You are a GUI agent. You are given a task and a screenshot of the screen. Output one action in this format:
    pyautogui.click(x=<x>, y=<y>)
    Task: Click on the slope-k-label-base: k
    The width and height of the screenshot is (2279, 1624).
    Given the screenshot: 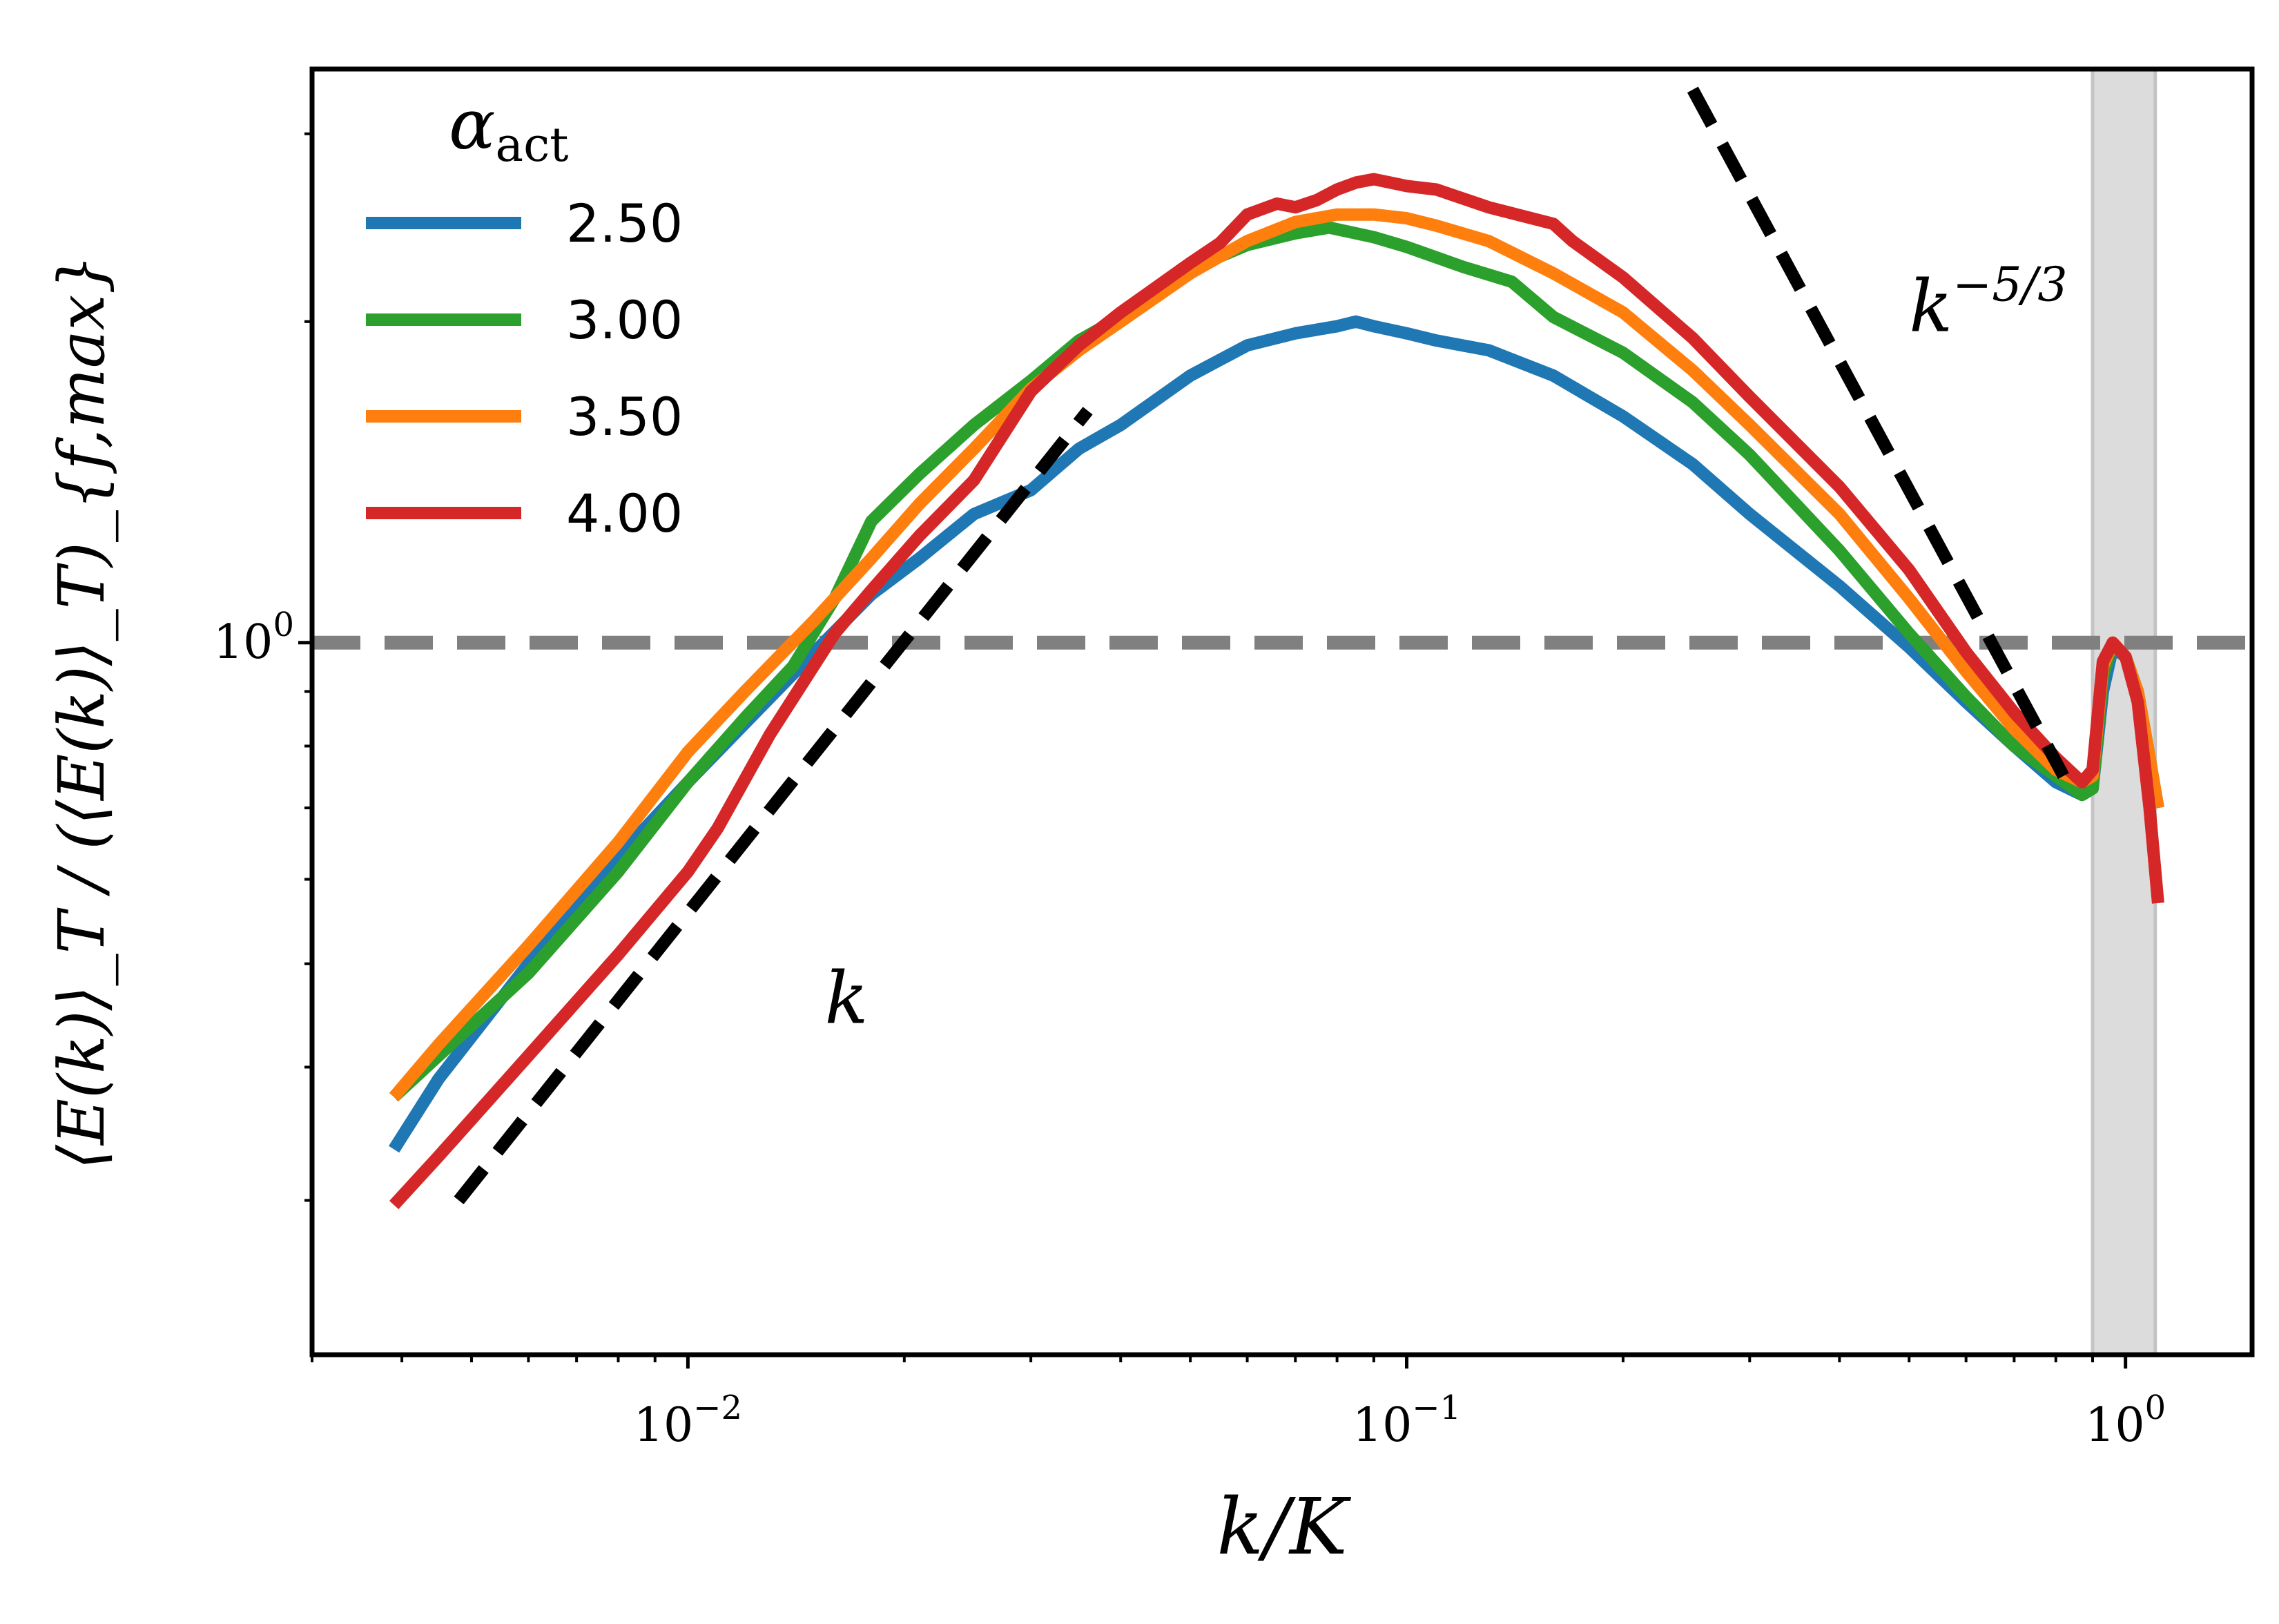 What is the action you would take?
    pyautogui.click(x=847, y=998)
    